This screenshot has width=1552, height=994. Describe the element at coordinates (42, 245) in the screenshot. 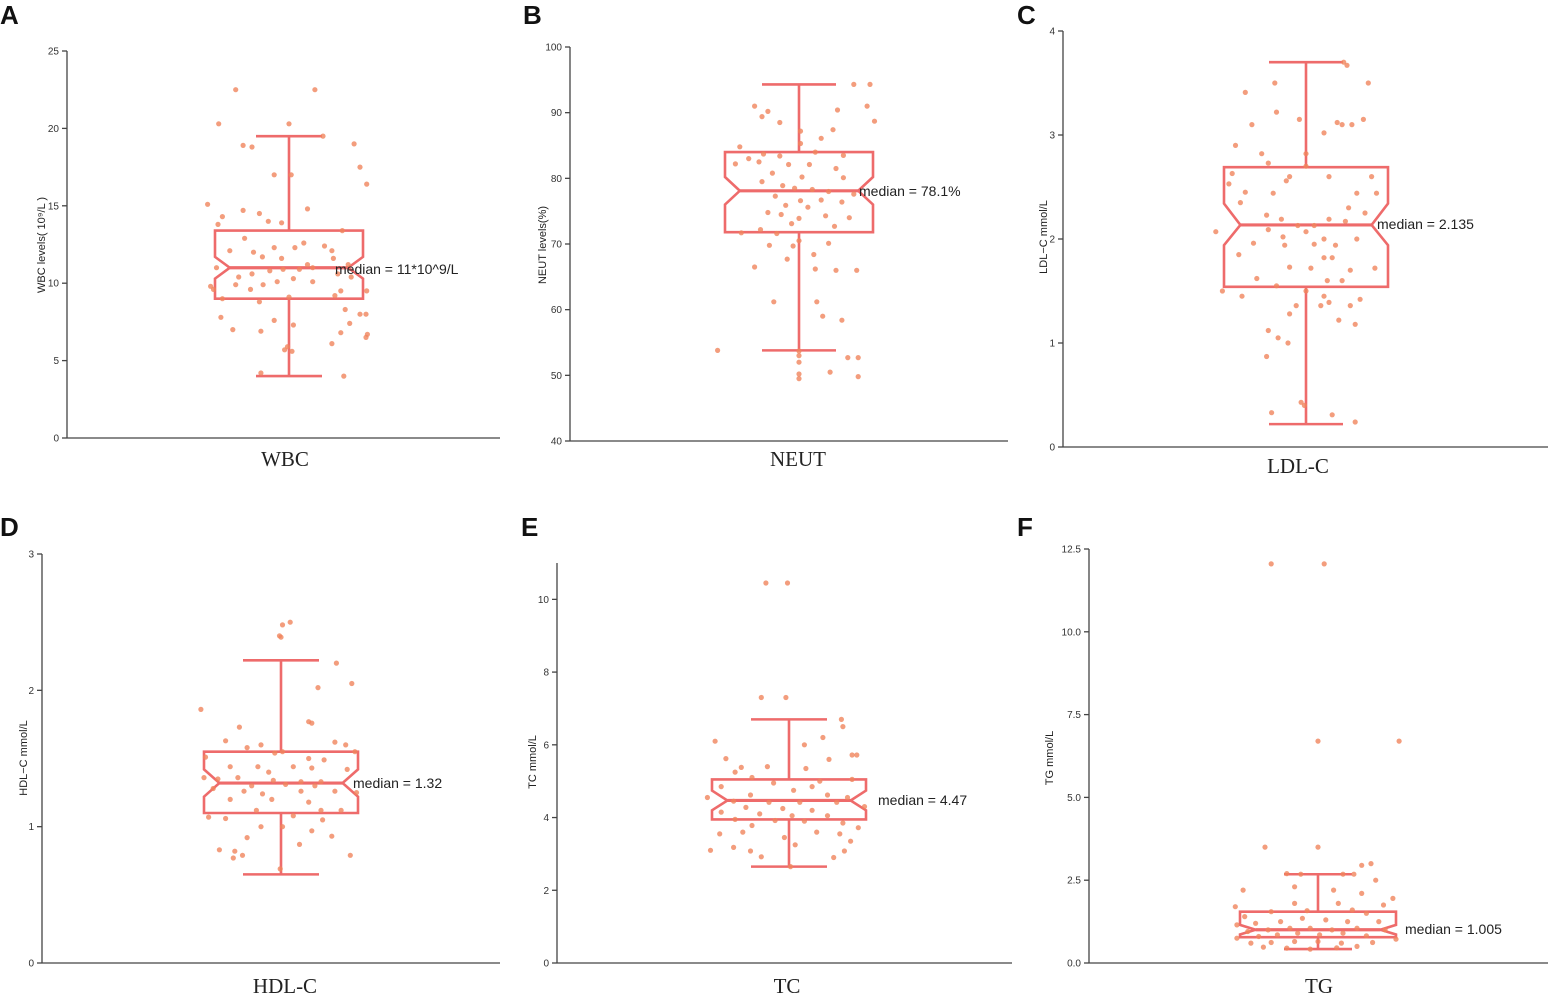

I see `y-axis-title-wbc: WBC levels( 10⁹/L )` at that location.